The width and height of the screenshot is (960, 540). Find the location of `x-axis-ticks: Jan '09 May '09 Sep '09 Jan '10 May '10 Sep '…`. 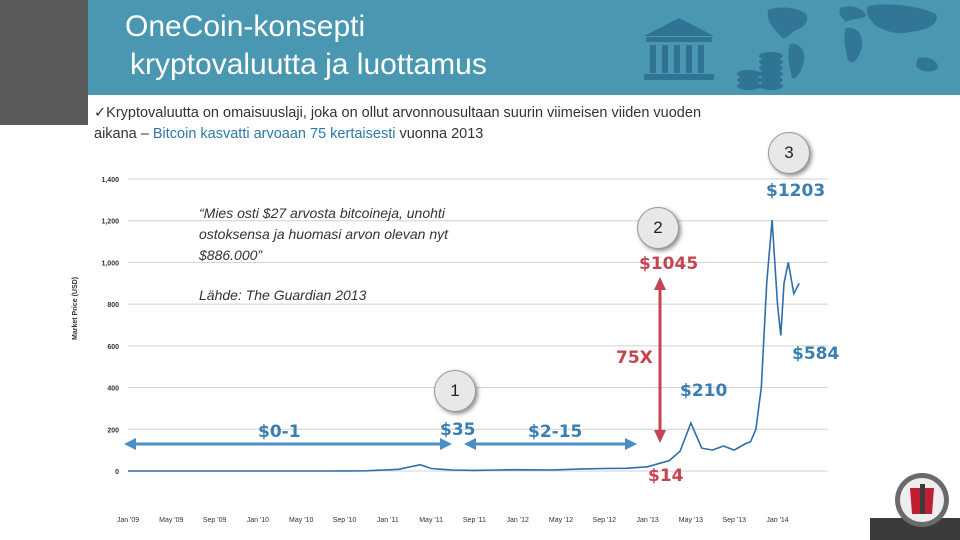

x-axis-ticks: Jan '09 May '09 Sep '09 Jan '10 May '10 Sep '… is located at coordinates (453, 520).